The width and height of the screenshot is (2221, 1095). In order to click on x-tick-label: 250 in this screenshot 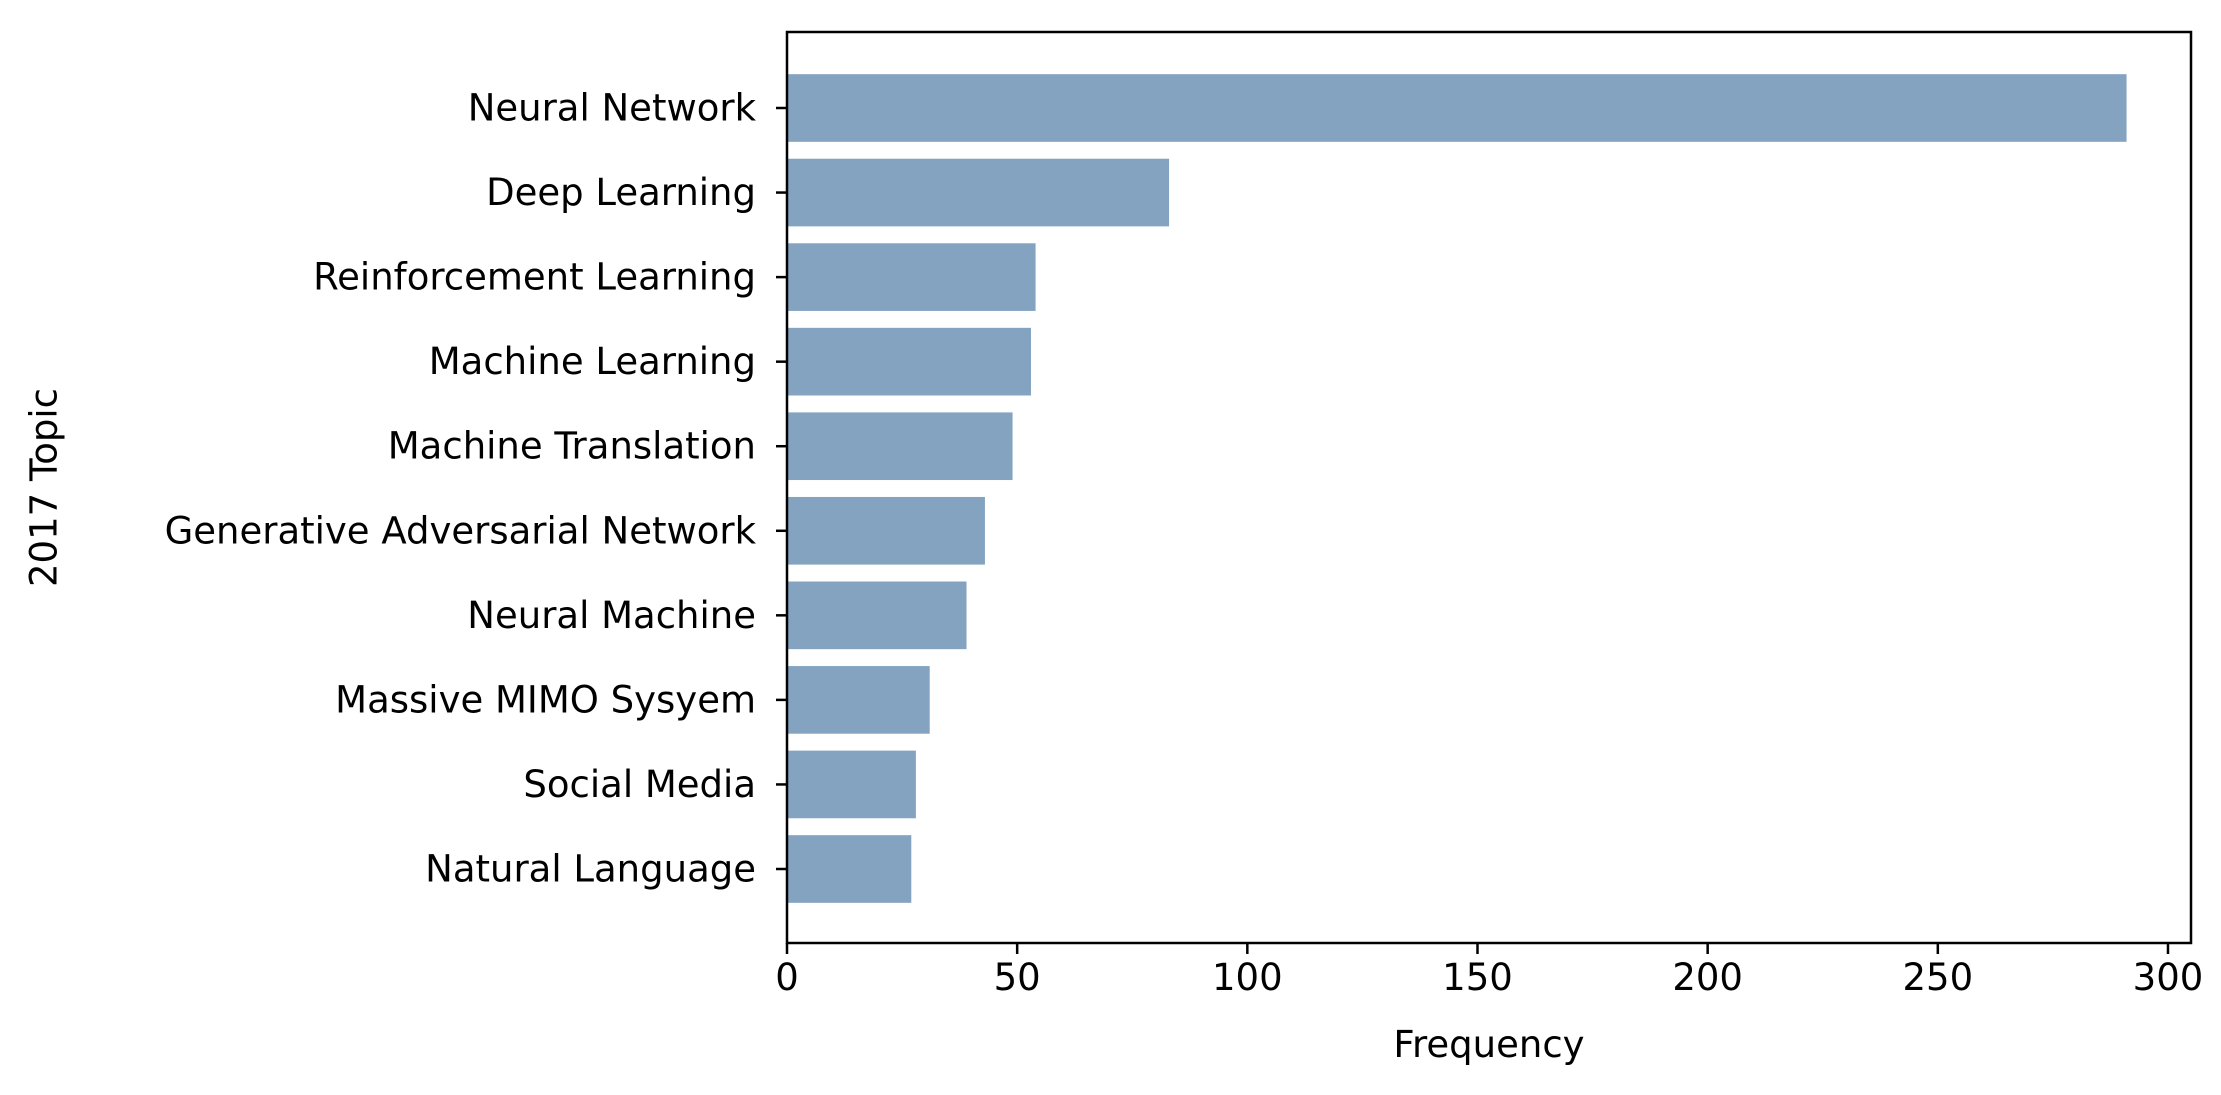, I will do `click(1938, 977)`.